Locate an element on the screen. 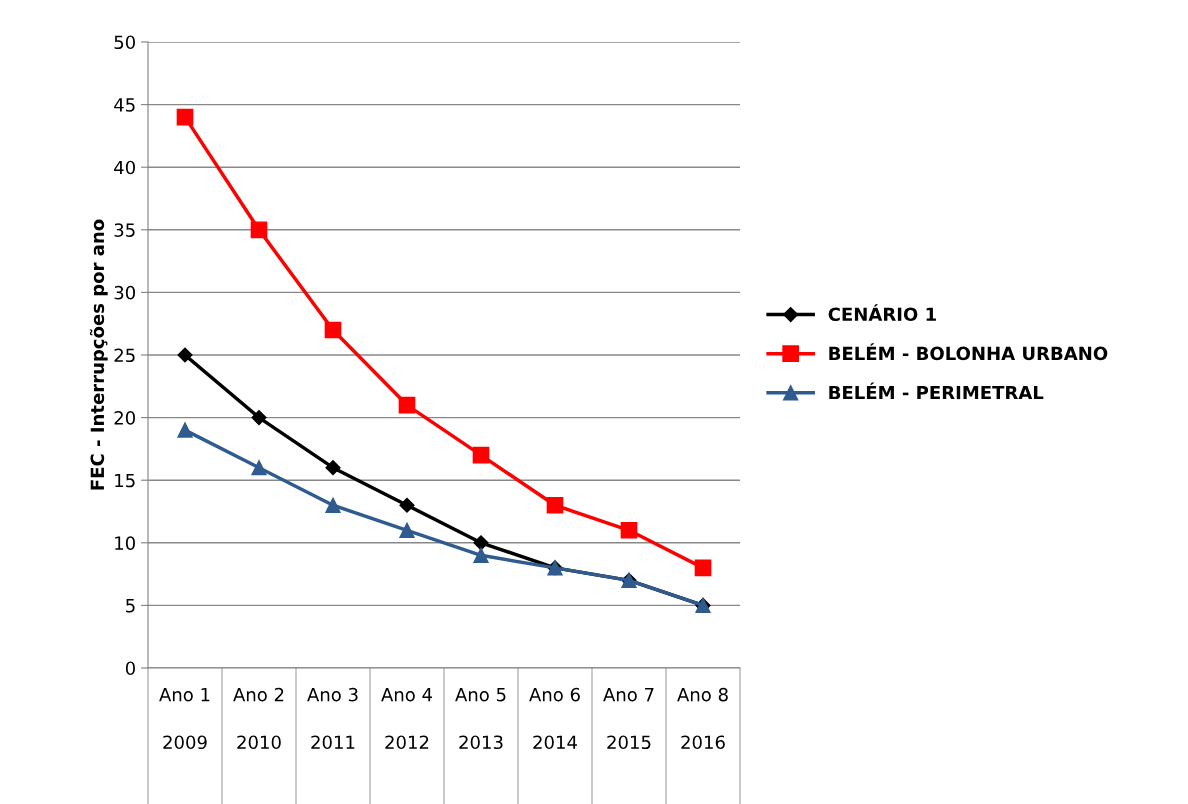 The height and width of the screenshot is (804, 1188). y-tick-label: 10 is located at coordinates (125, 543).